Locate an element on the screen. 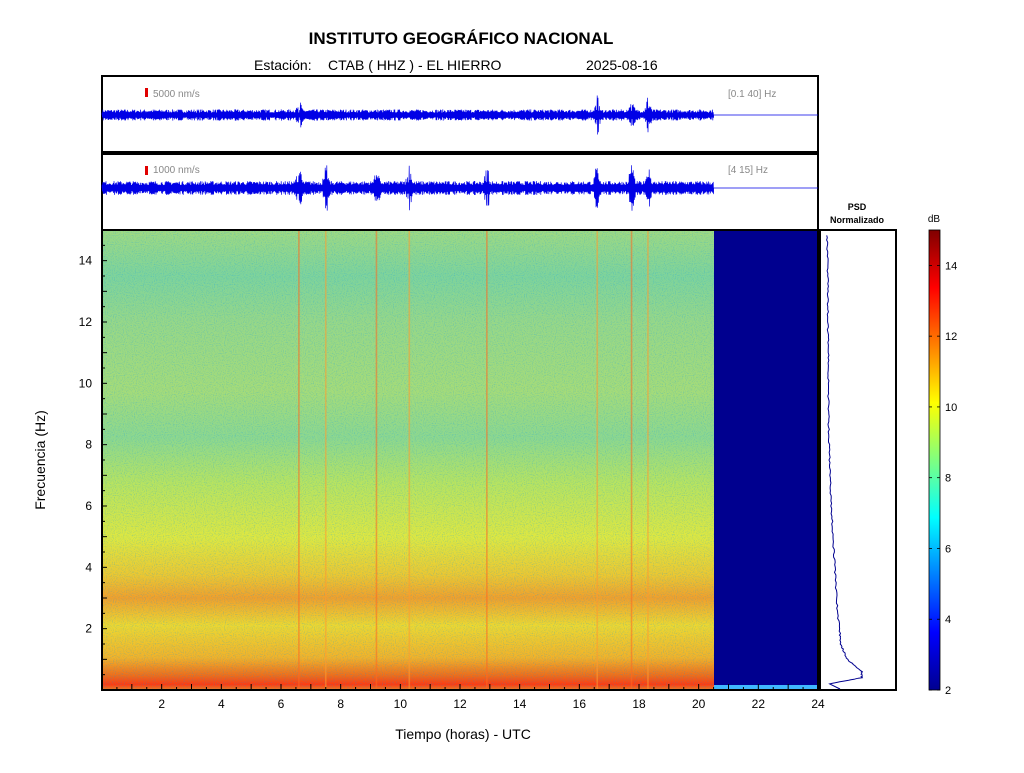  x-tick-labels: 2 4 6 8 10 12 14 16 18 20 22 24 is located at coordinates (491, 704).